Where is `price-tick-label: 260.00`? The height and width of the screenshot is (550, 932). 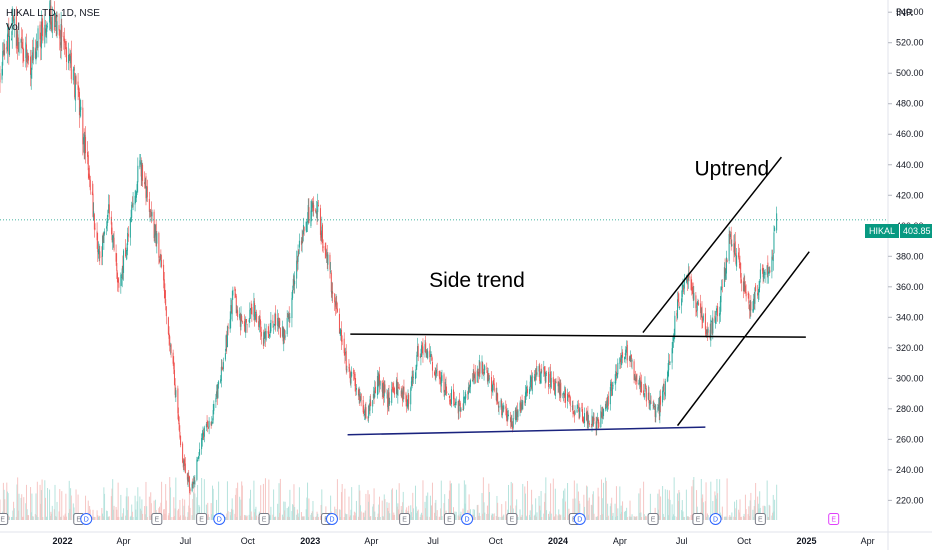
price-tick-label: 260.00 is located at coordinates (910, 439).